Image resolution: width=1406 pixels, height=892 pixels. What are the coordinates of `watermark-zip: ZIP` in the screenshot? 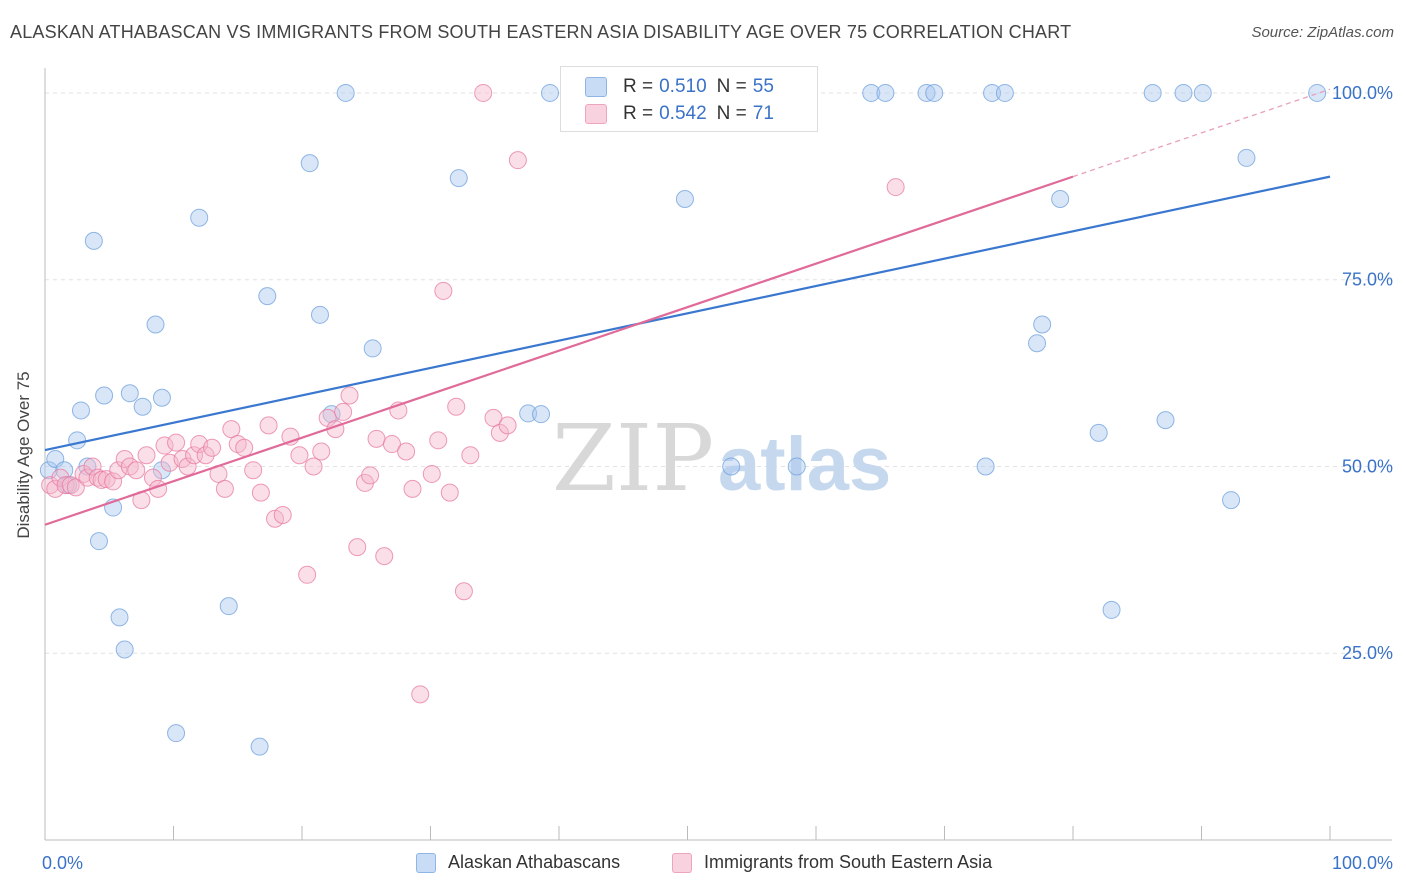 It's located at (633, 458).